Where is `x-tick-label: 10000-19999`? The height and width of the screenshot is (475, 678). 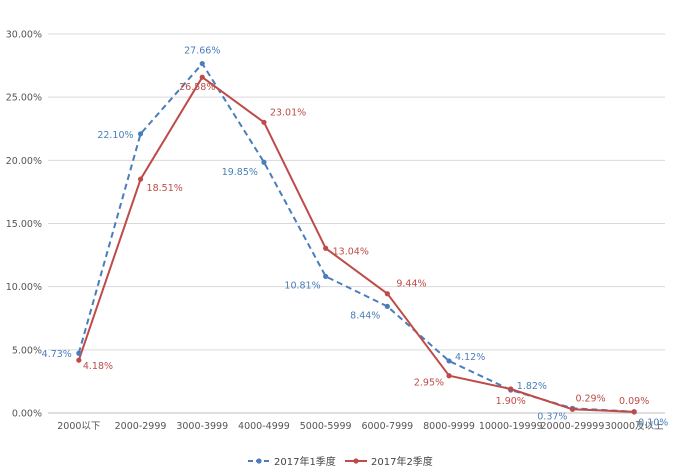
x-tick-label: 10000-19999 is located at coordinates (511, 426).